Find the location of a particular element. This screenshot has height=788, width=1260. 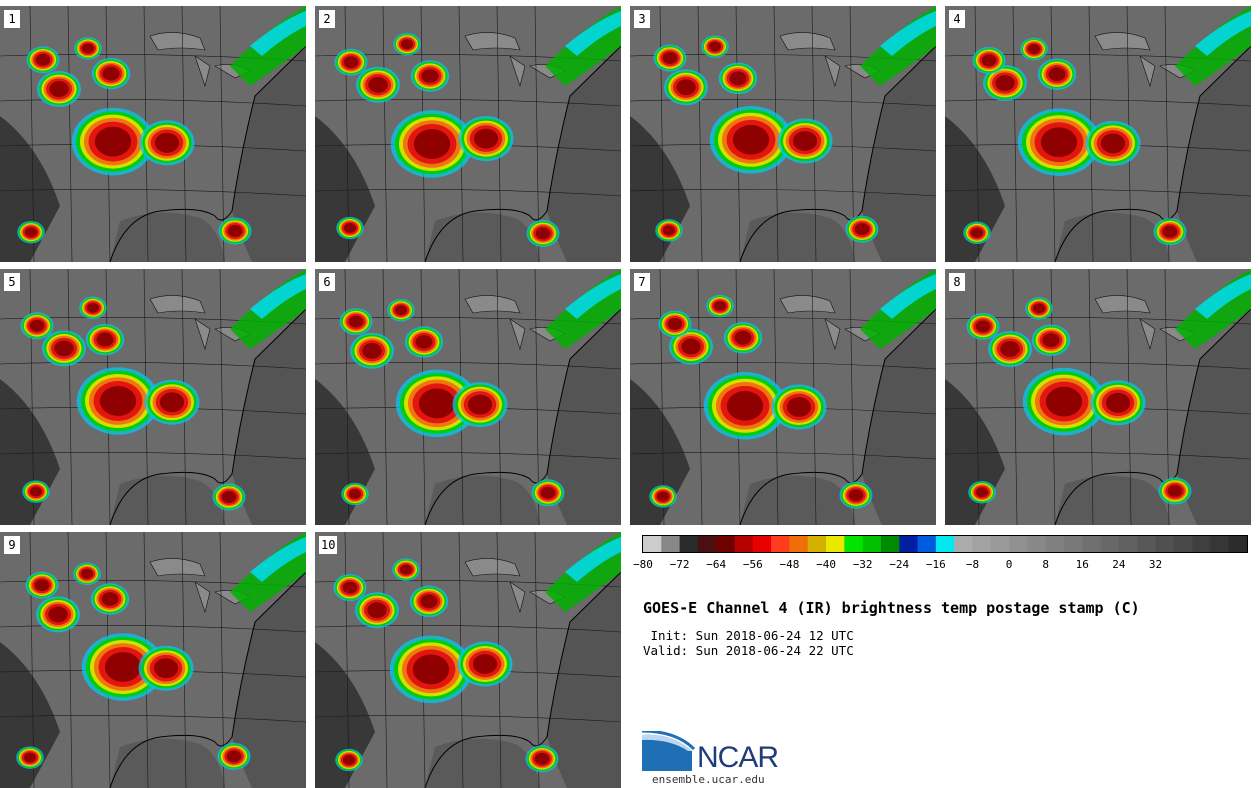

colorbar-tick-label: −8 is located at coordinates (972, 564).